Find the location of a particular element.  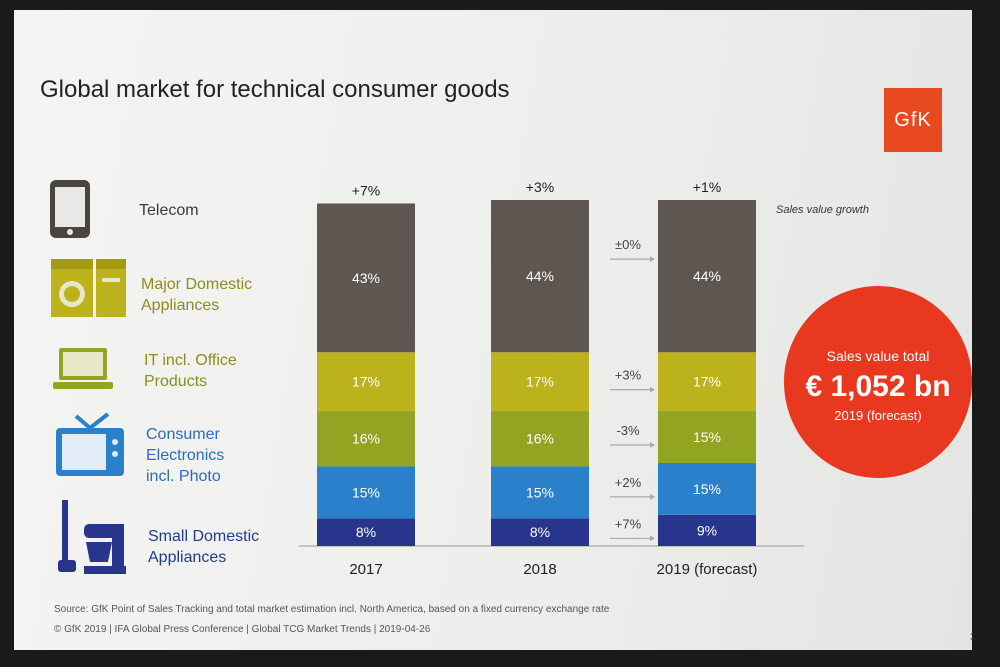

segment-growth-label: -3% is located at coordinates (628, 430).